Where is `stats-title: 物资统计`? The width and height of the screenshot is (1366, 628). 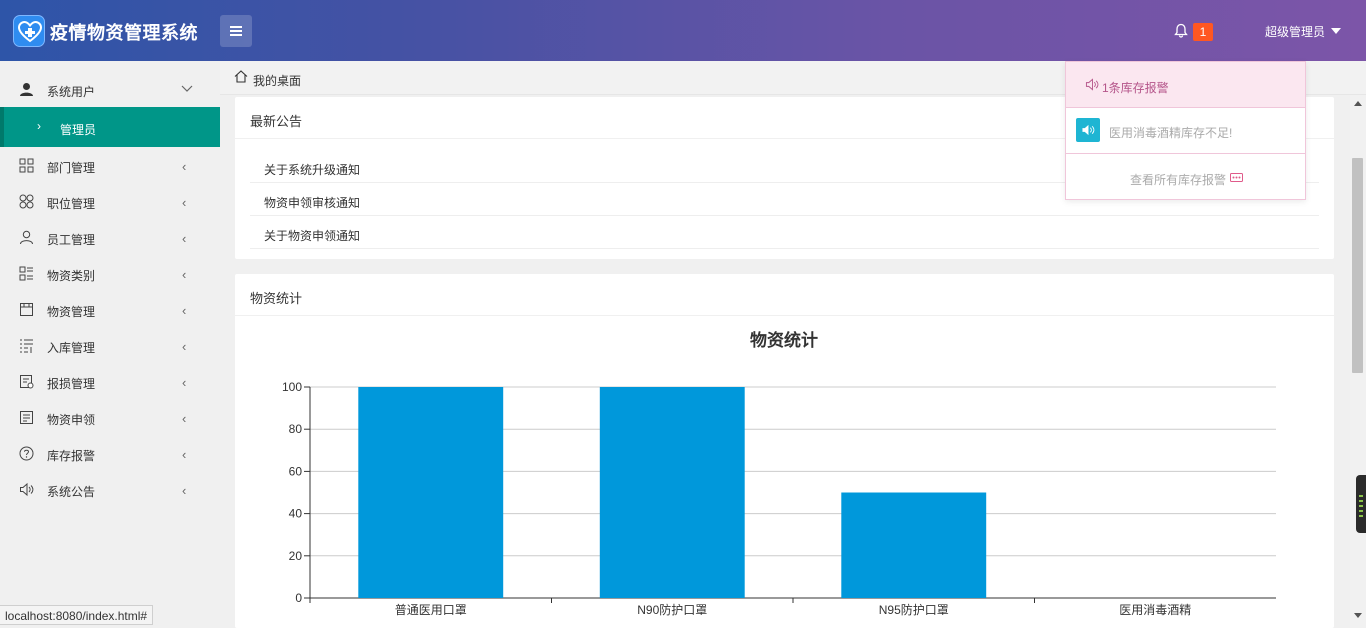
stats-title: 物资统计 is located at coordinates (276, 298).